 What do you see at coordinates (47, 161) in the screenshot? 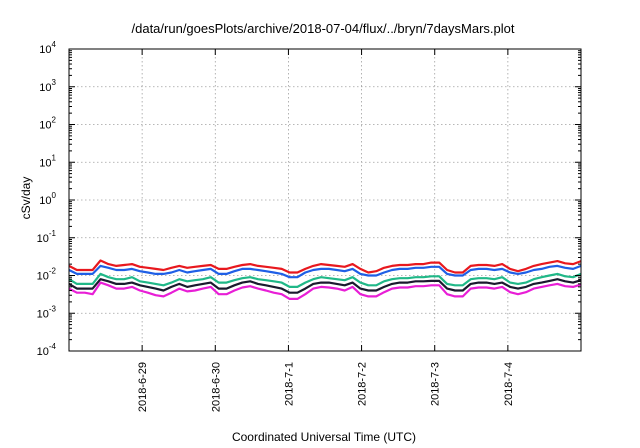
I see `y-tick-label: 10¹` at bounding box center [47, 161].